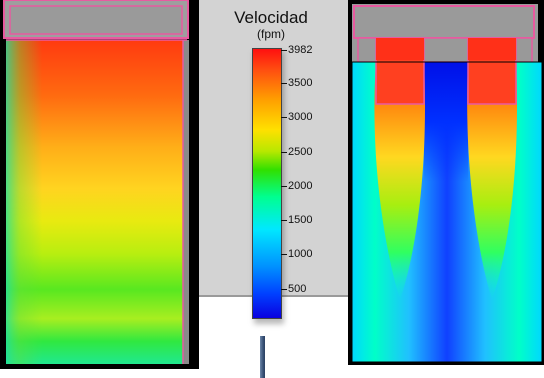 Image resolution: width=544 pixels, height=378 pixels. Describe the element at coordinates (300, 117) in the screenshot. I see `scale-tick-label: 3000` at that location.